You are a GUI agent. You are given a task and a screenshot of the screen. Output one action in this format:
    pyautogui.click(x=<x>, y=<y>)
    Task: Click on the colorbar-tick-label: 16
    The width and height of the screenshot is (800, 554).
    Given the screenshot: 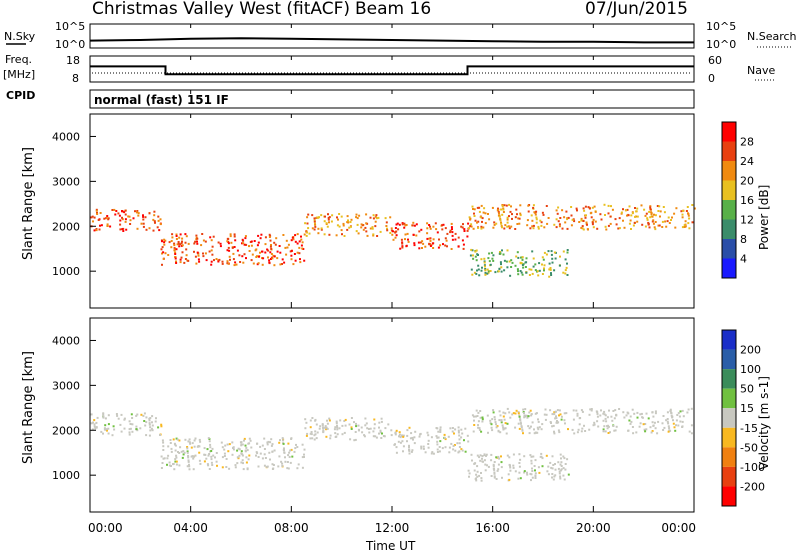 What is the action you would take?
    pyautogui.click(x=747, y=200)
    